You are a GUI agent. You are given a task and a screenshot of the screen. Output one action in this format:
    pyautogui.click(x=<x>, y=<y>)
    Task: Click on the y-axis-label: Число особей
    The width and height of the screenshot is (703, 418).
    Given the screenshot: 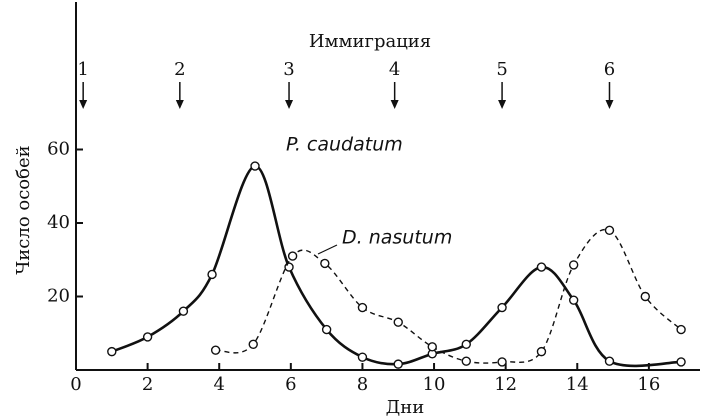 What is the action you would take?
    pyautogui.click(x=23, y=209)
    